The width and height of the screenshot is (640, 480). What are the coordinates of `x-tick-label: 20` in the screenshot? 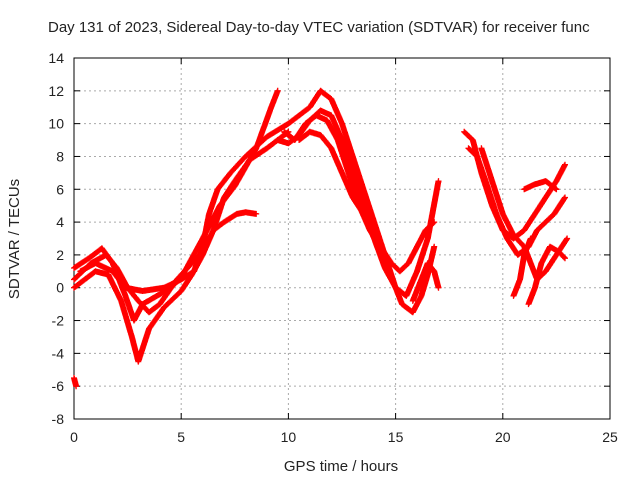 It's located at (503, 437).